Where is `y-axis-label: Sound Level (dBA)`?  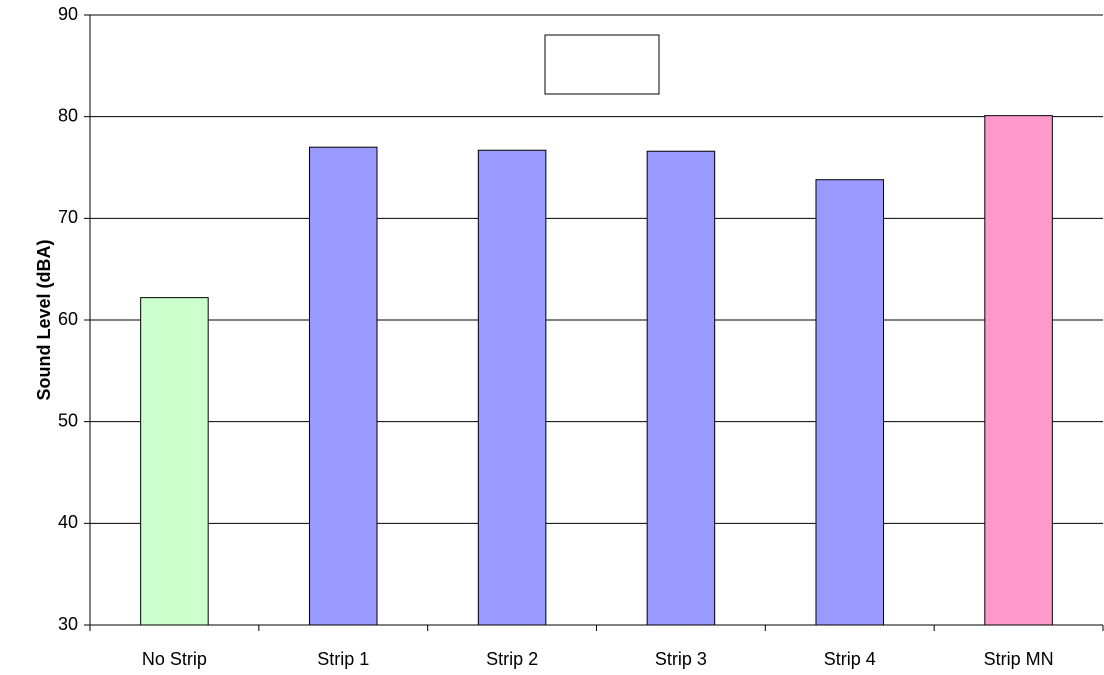
y-axis-label: Sound Level (dBA) is located at coordinates (44, 319).